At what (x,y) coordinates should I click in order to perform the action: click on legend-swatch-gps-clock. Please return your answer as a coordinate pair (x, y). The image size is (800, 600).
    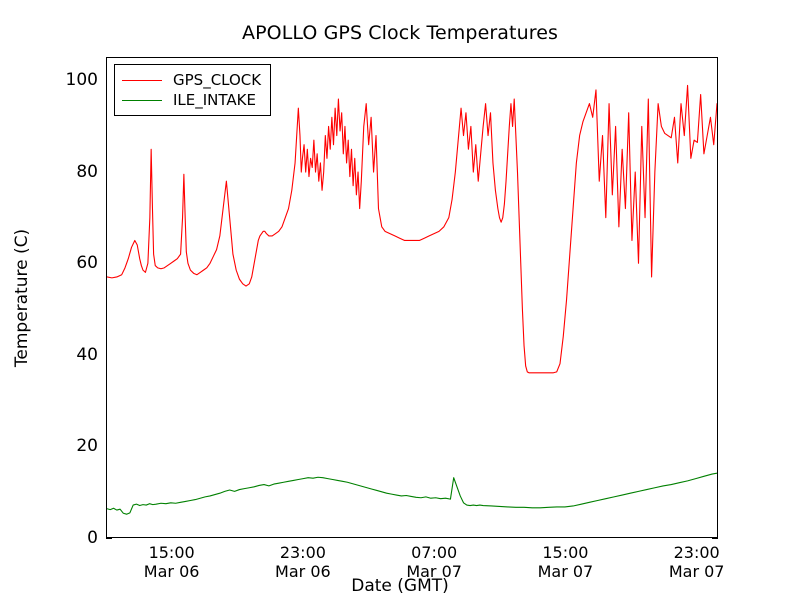
    Looking at the image, I should click on (142, 80).